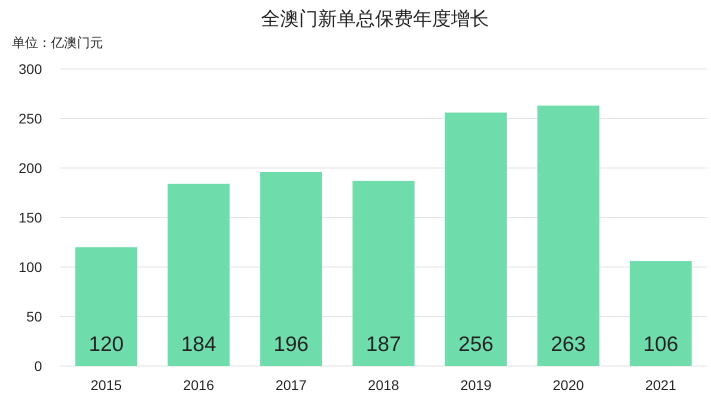 This screenshot has height=400, width=711. Describe the element at coordinates (384, 385) in the screenshot. I see `x-tick-label: 2018` at that location.